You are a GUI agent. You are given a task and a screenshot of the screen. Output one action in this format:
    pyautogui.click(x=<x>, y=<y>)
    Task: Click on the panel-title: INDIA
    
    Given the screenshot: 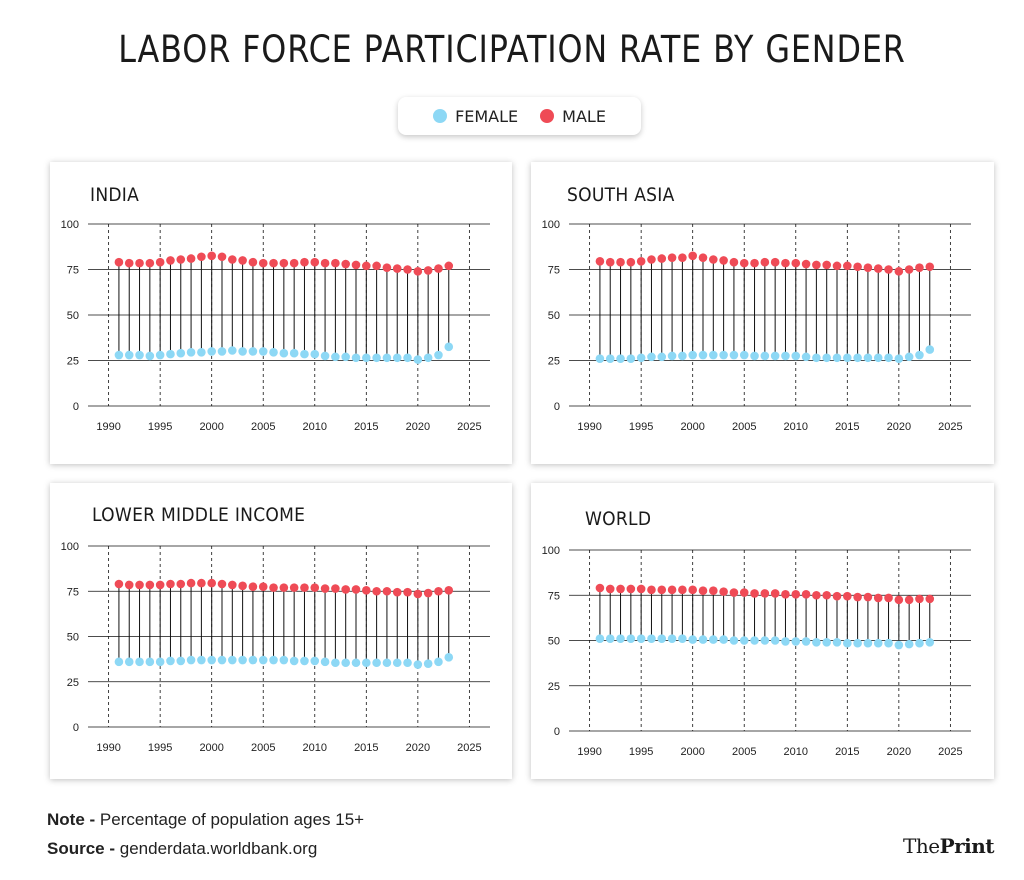 What is the action you would take?
    pyautogui.click(x=115, y=195)
    